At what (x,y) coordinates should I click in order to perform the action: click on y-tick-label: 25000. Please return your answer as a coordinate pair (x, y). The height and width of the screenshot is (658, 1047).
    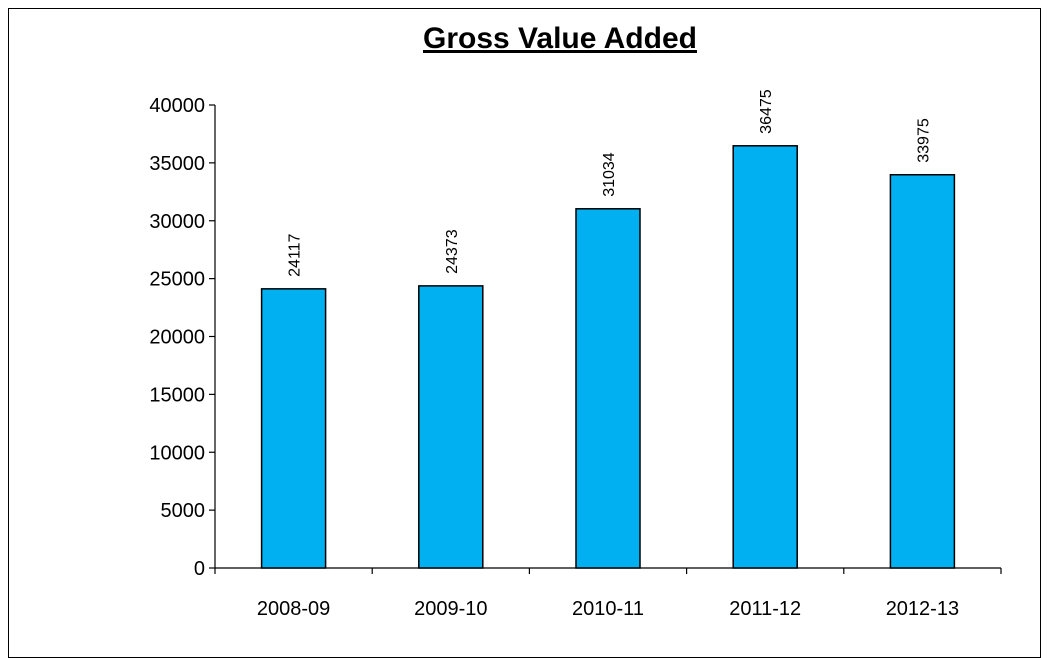
    Looking at the image, I should click on (177, 280).